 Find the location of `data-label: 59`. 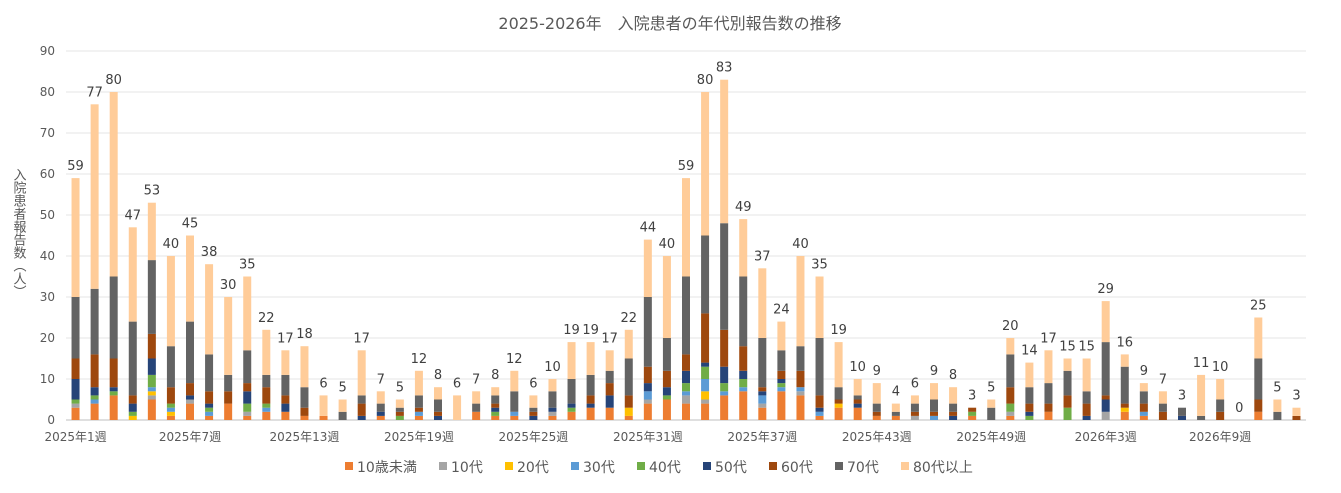

data-label: 59 is located at coordinates (686, 166).